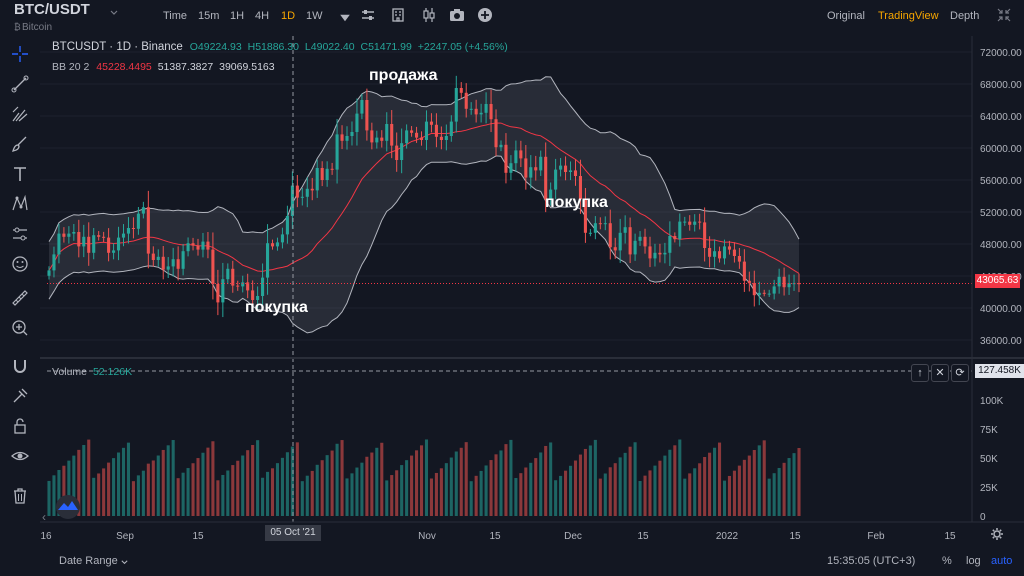 The width and height of the screenshot is (1024, 576). Describe the element at coordinates (973, 561) in the screenshot. I see `log-toggle: log` at that location.